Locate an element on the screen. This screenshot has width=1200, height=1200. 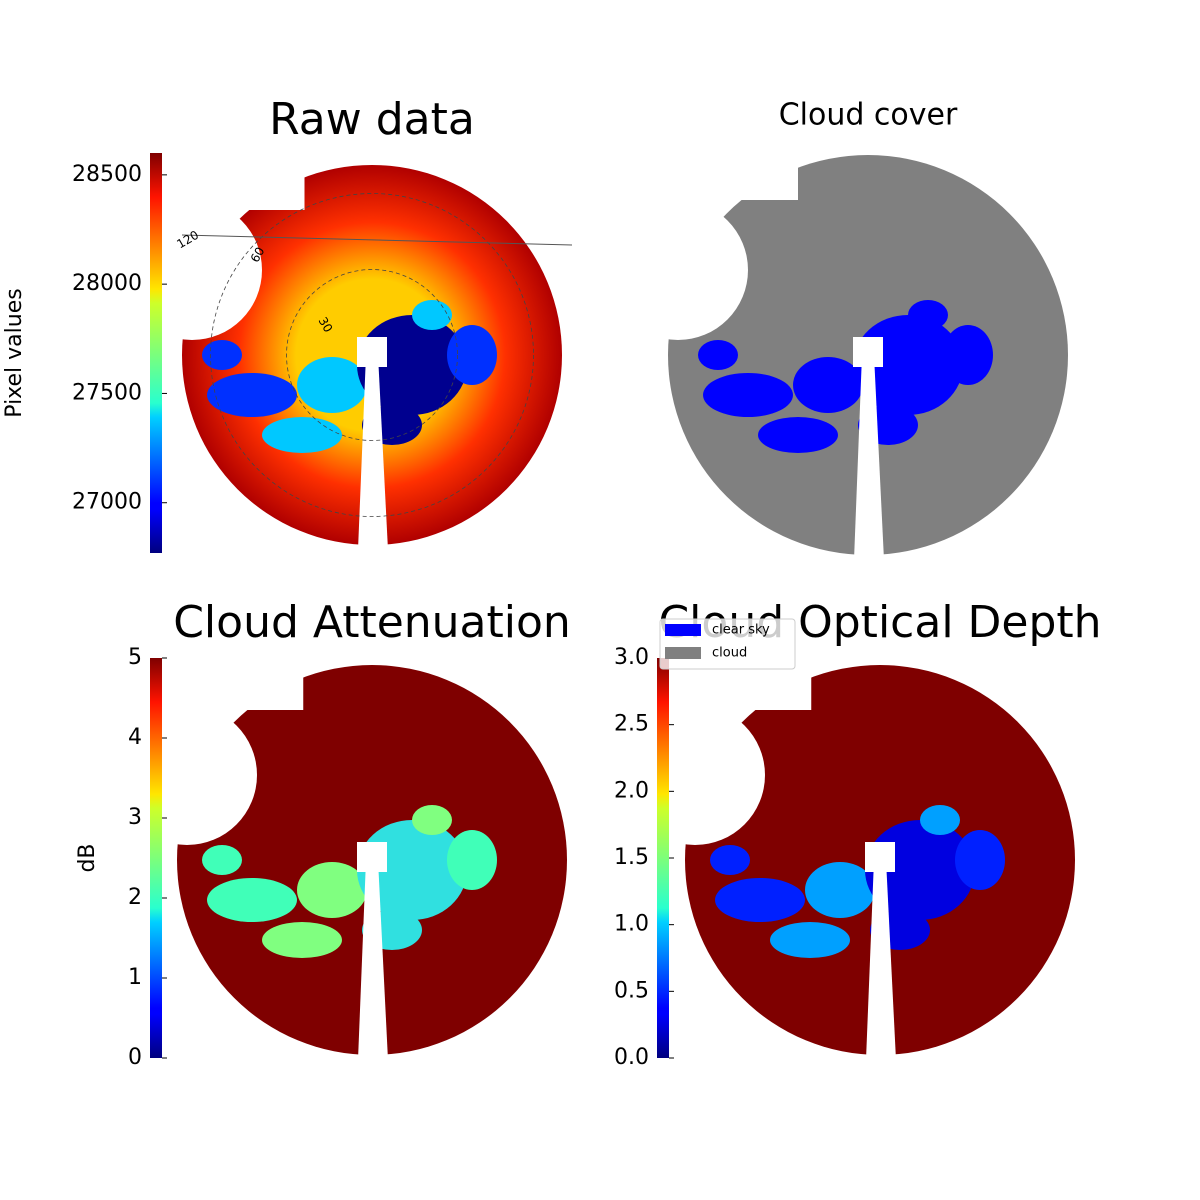
colorbar-label: Pixel values is located at coordinates (14, 352).